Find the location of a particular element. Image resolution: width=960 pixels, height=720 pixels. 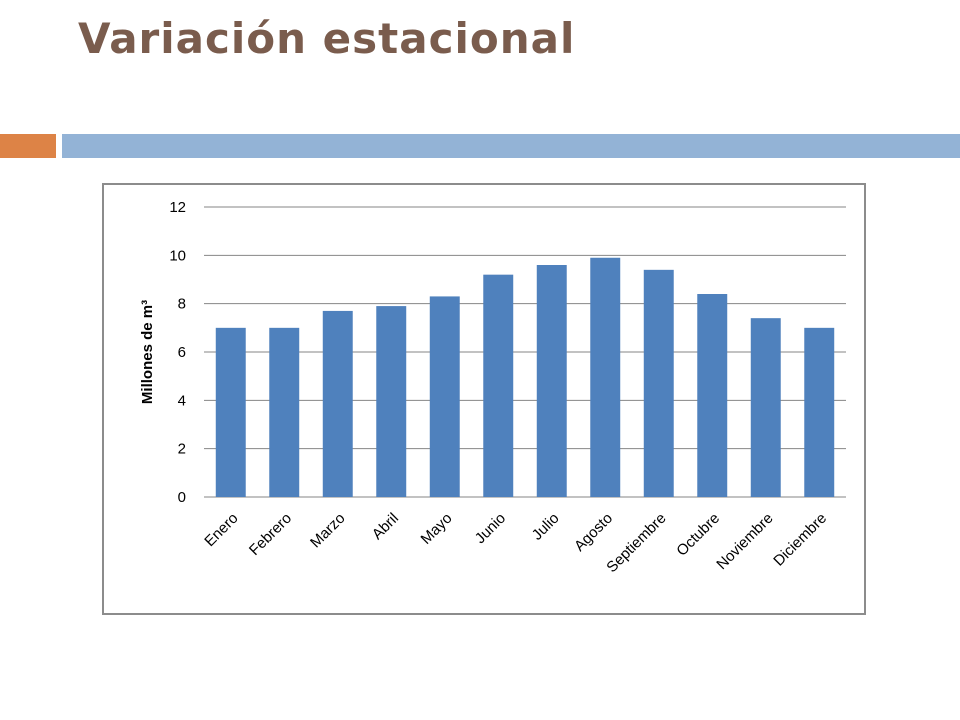

y-tick-label: 10 is located at coordinates (177, 255).